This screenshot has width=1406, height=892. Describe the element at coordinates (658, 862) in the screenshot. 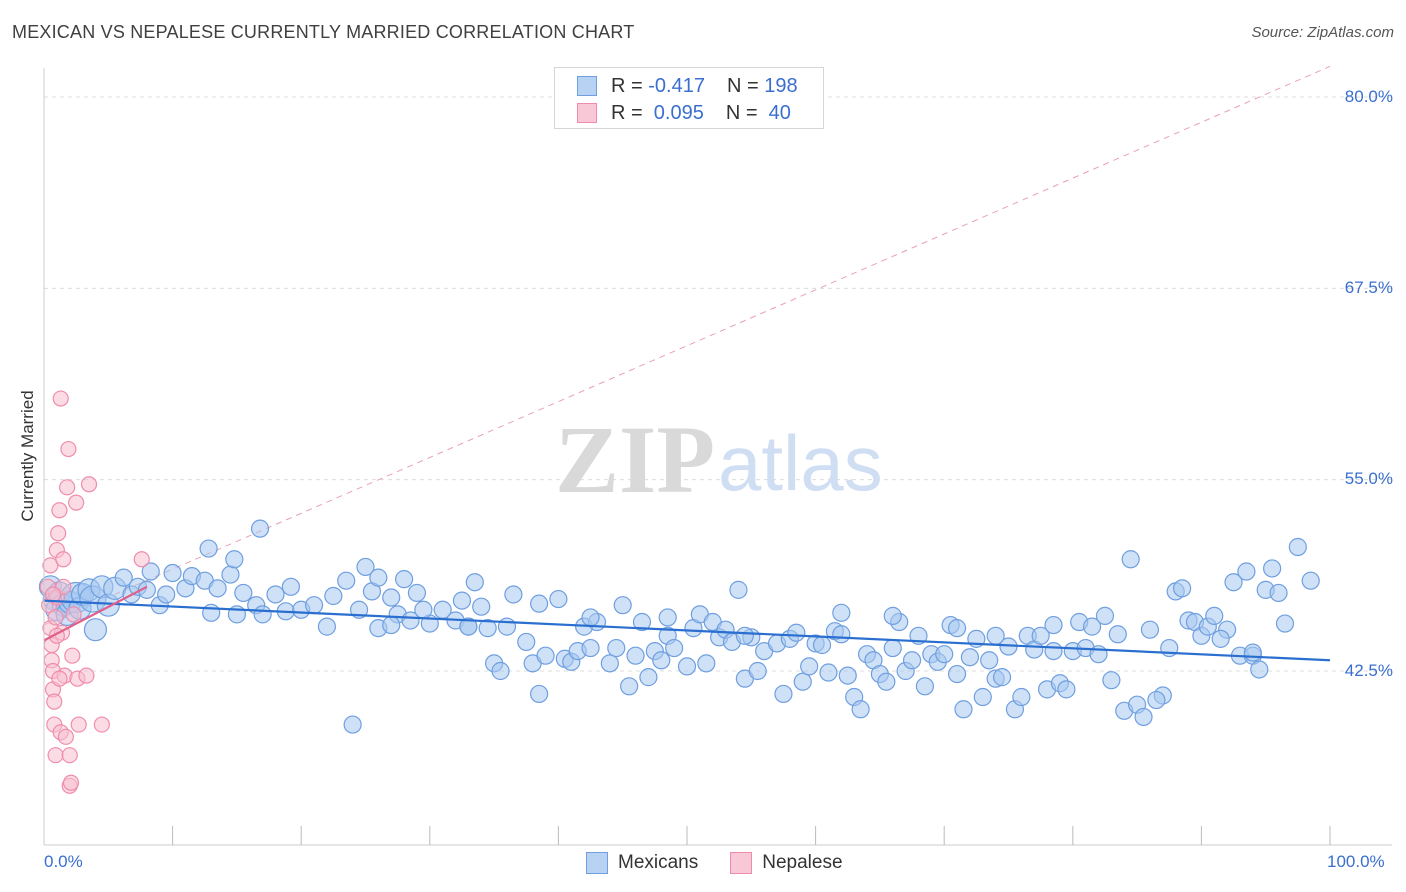

I see `legend-label-mexicans: Mexicans` at that location.